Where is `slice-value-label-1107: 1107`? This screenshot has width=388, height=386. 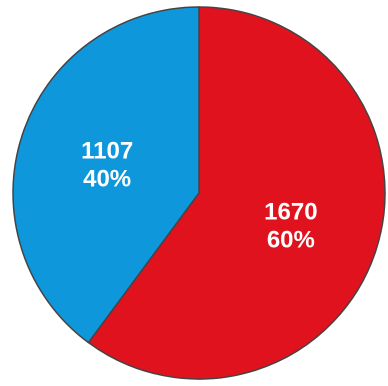 slice-value-label-1107: 1107 is located at coordinates (107, 151).